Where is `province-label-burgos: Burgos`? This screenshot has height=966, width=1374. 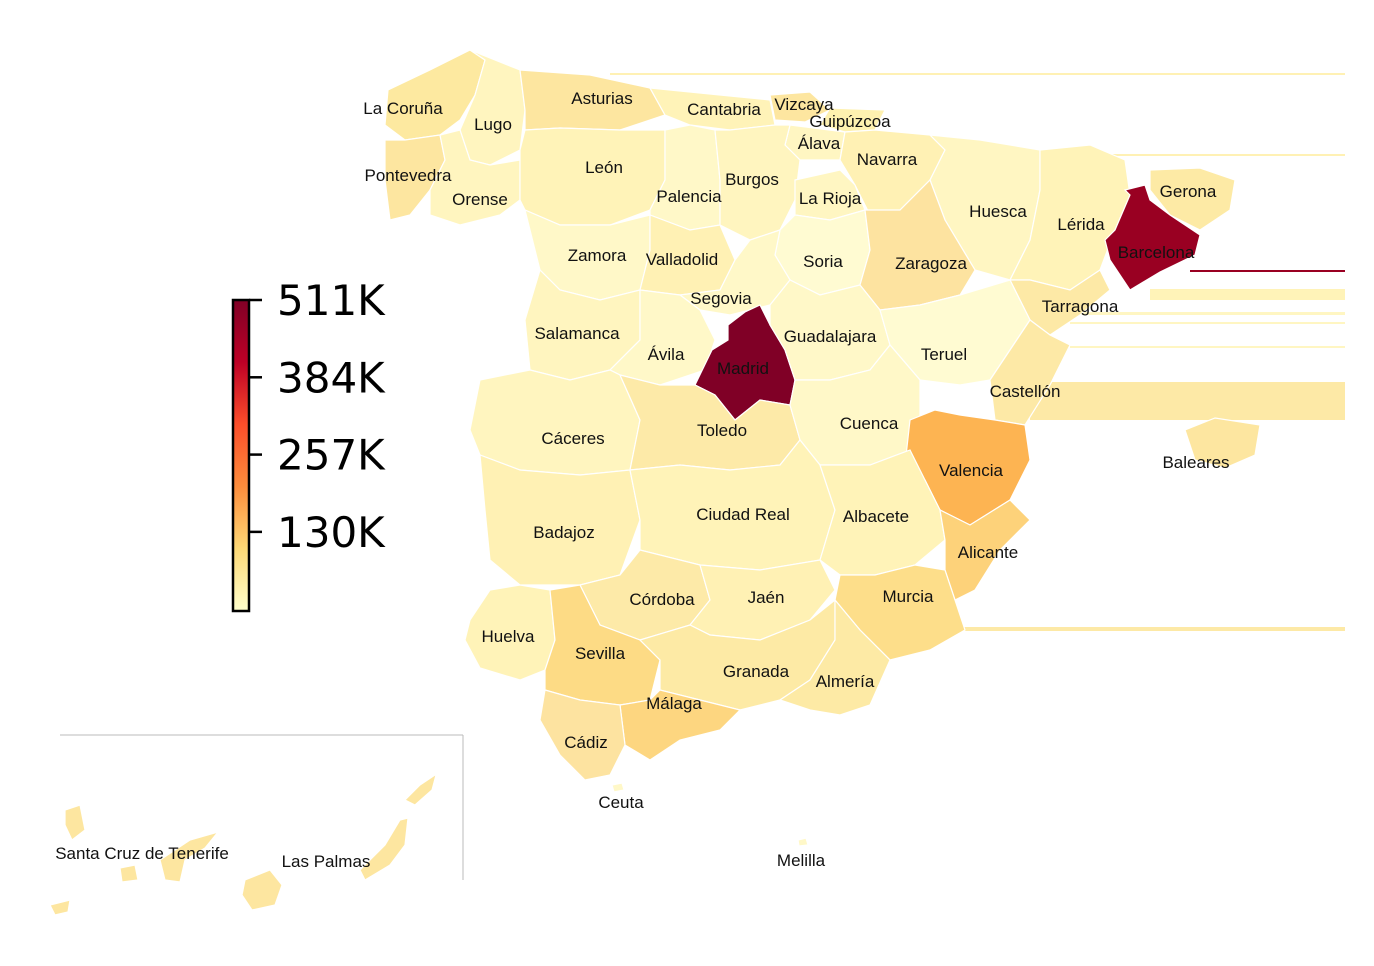 province-label-burgos: Burgos is located at coordinates (752, 179).